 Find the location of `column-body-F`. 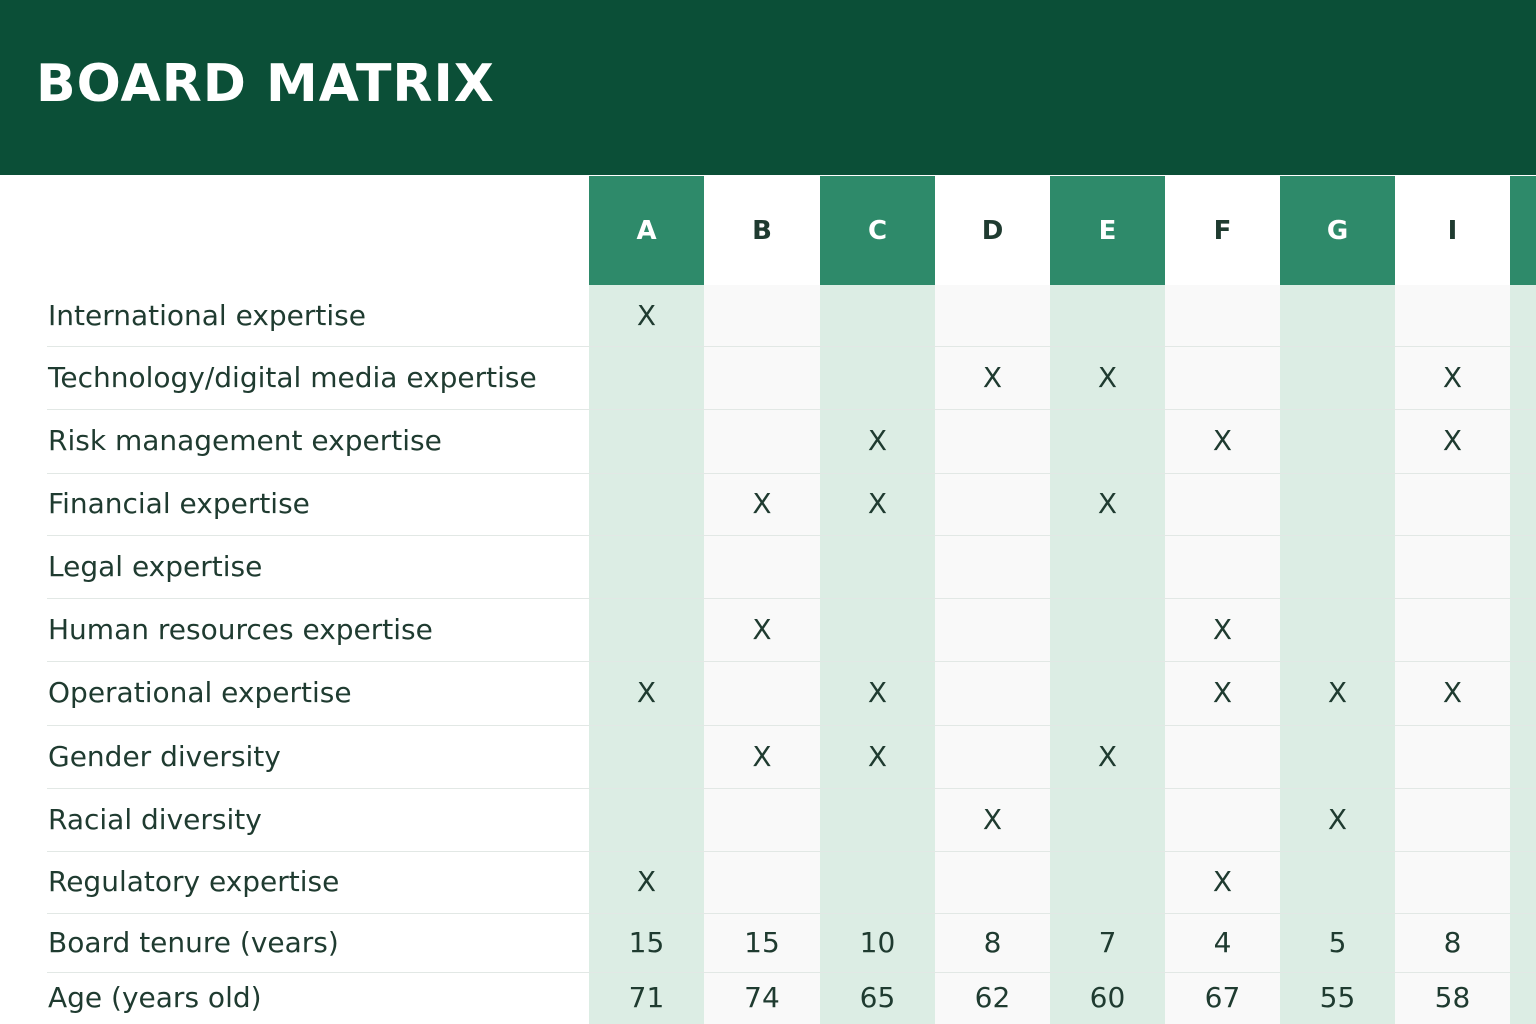

column-body-F is located at coordinates (1222, 654).